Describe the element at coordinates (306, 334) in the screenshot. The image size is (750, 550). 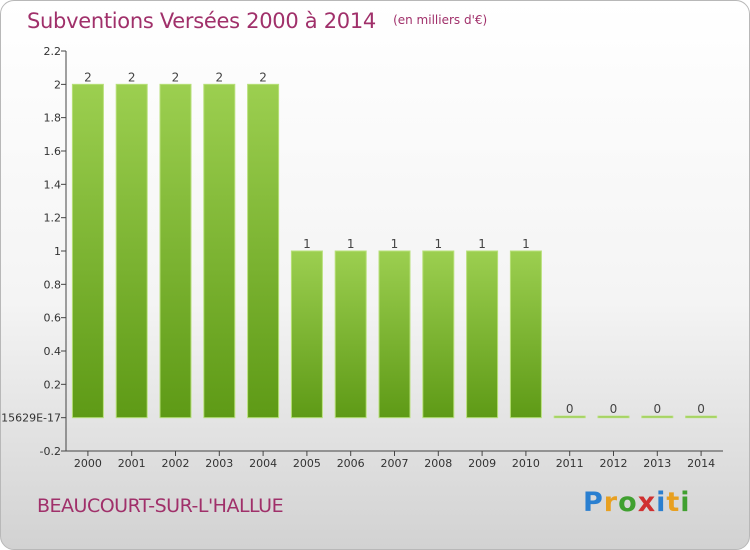
I see `bar-2005` at that location.